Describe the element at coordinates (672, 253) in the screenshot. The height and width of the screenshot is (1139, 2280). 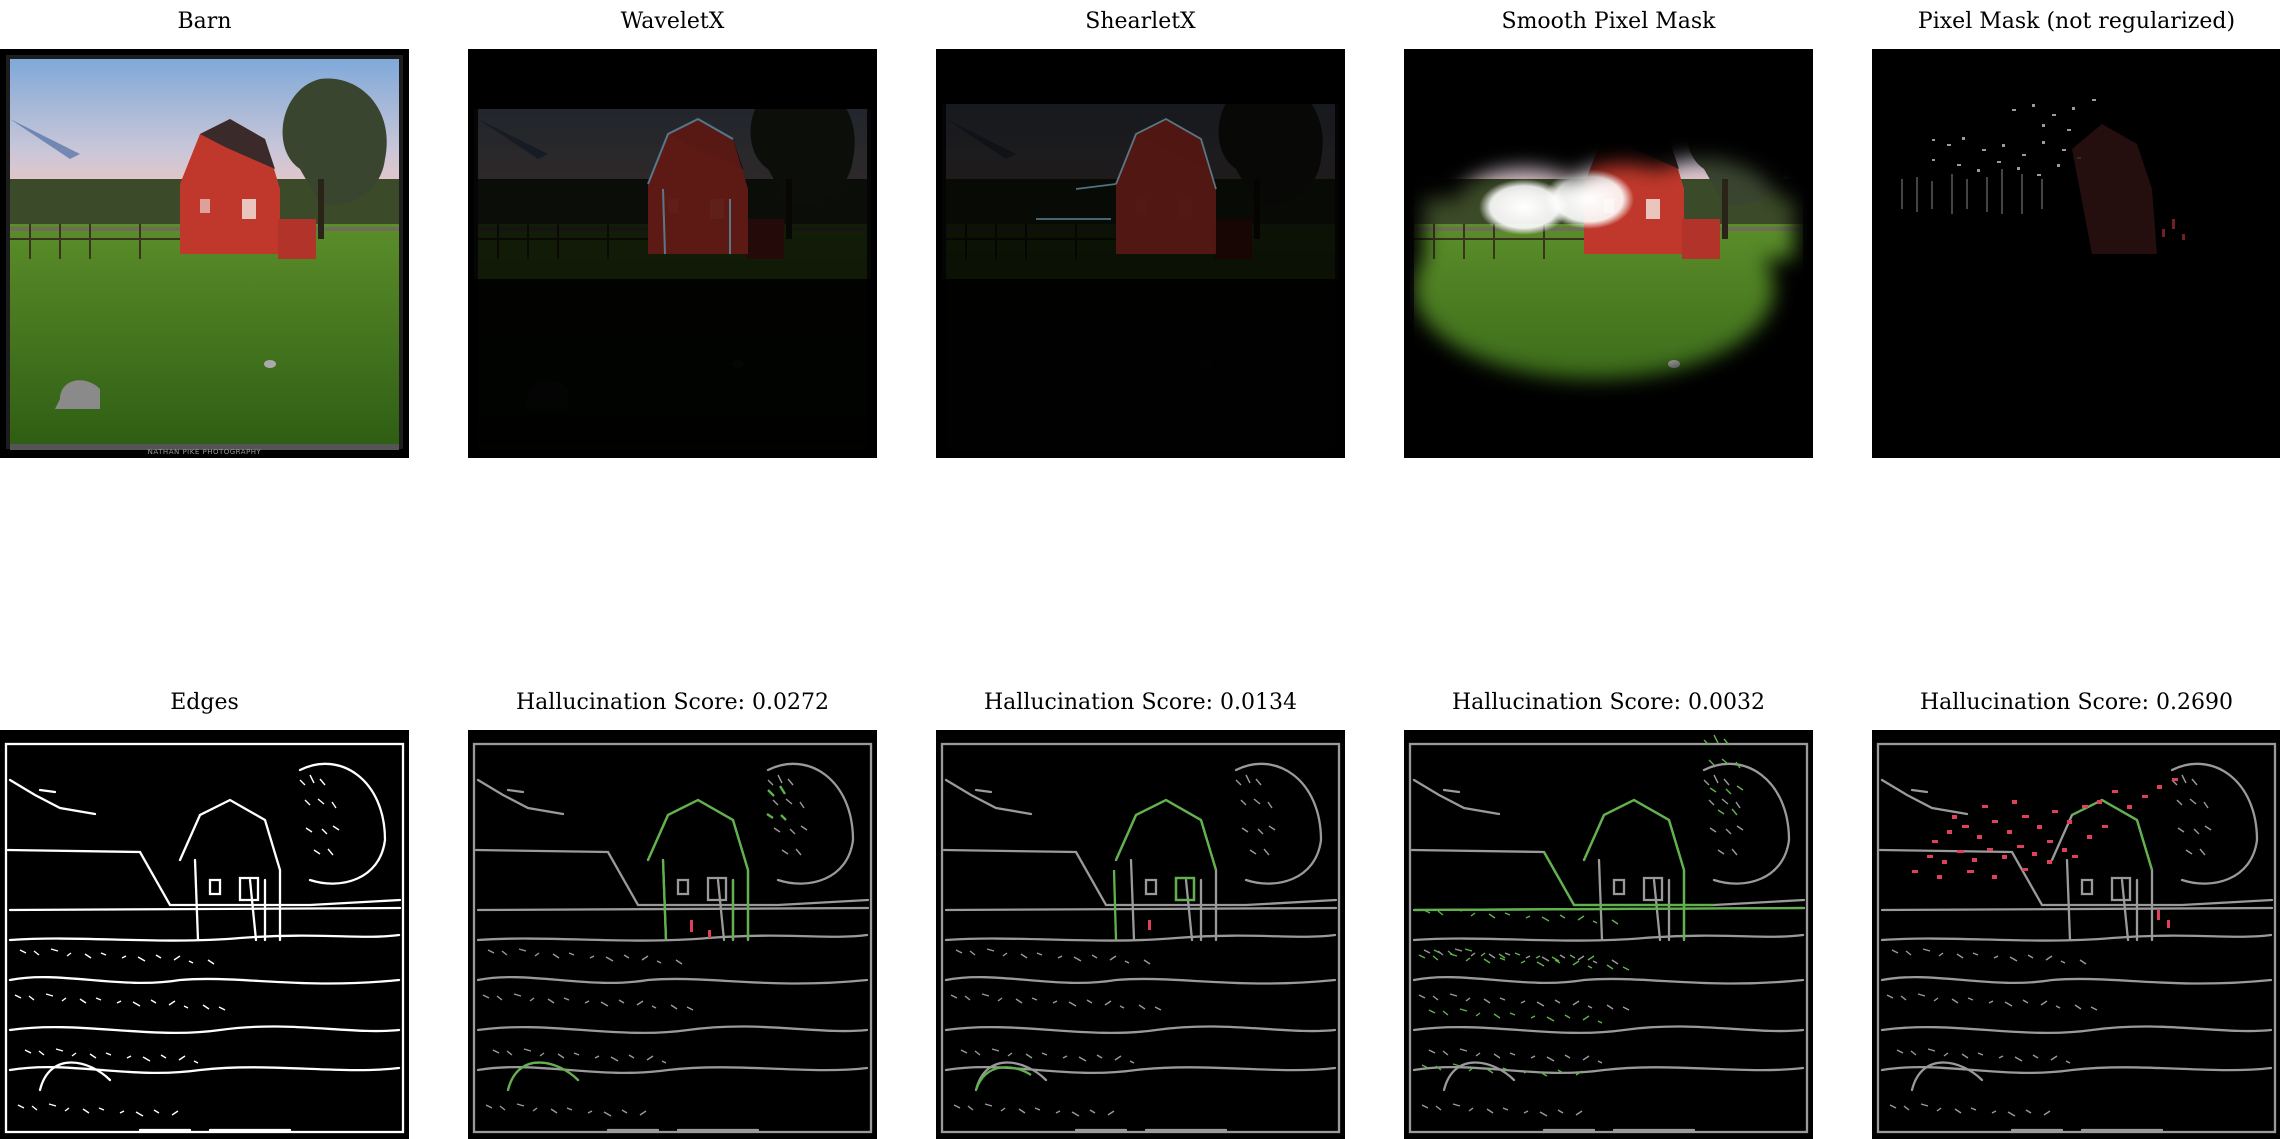
I see `waveletx-explanation-image` at that location.